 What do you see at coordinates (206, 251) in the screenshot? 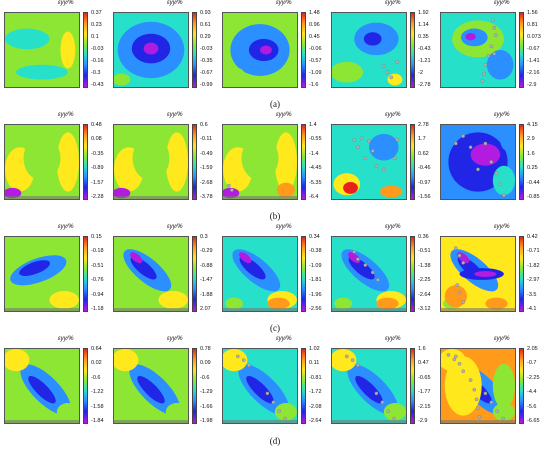
I see `colorbar-tick-label: -0.29` at bounding box center [206, 251].